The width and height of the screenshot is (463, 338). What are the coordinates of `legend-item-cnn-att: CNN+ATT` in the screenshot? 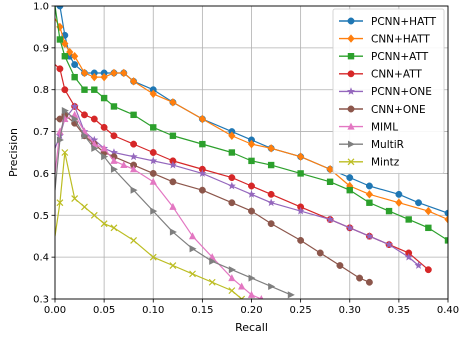 It's located at (380, 75).